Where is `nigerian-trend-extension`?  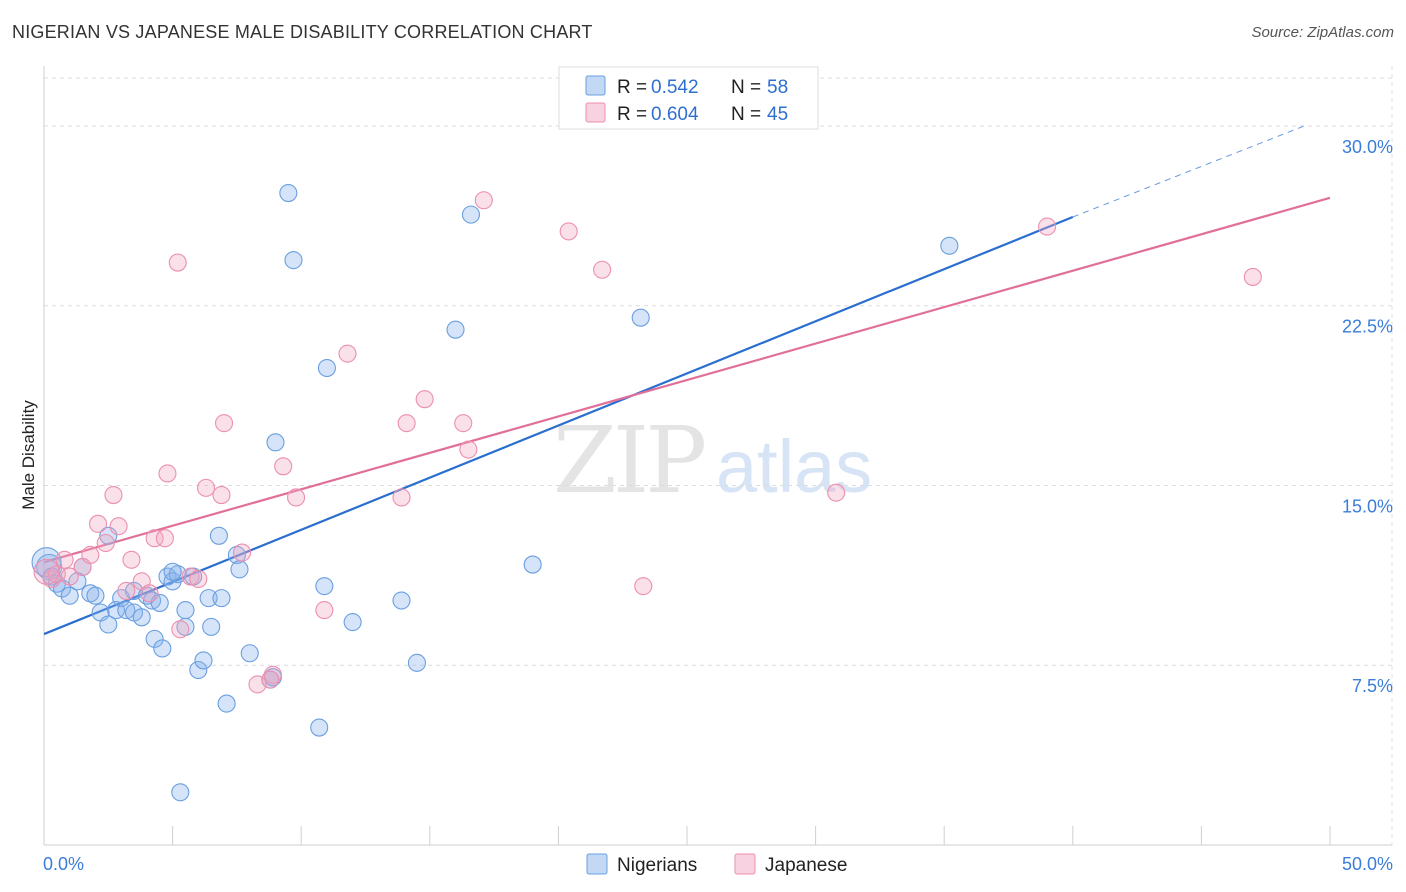
nigerian-trend-extension is located at coordinates (1188, 171).